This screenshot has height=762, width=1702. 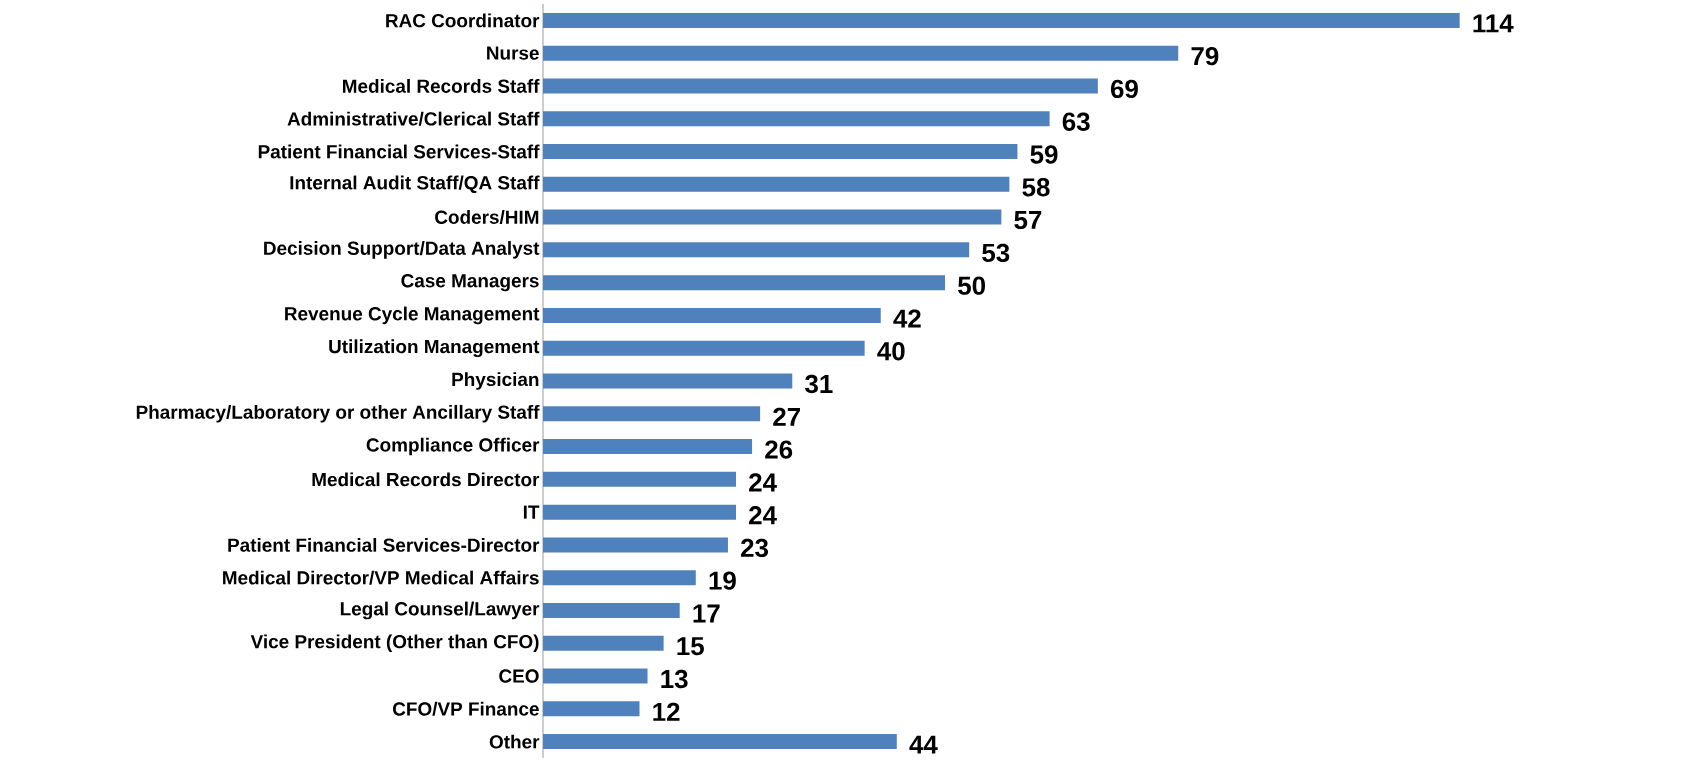 What do you see at coordinates (706, 613) in the screenshot?
I see `data-label: 17` at bounding box center [706, 613].